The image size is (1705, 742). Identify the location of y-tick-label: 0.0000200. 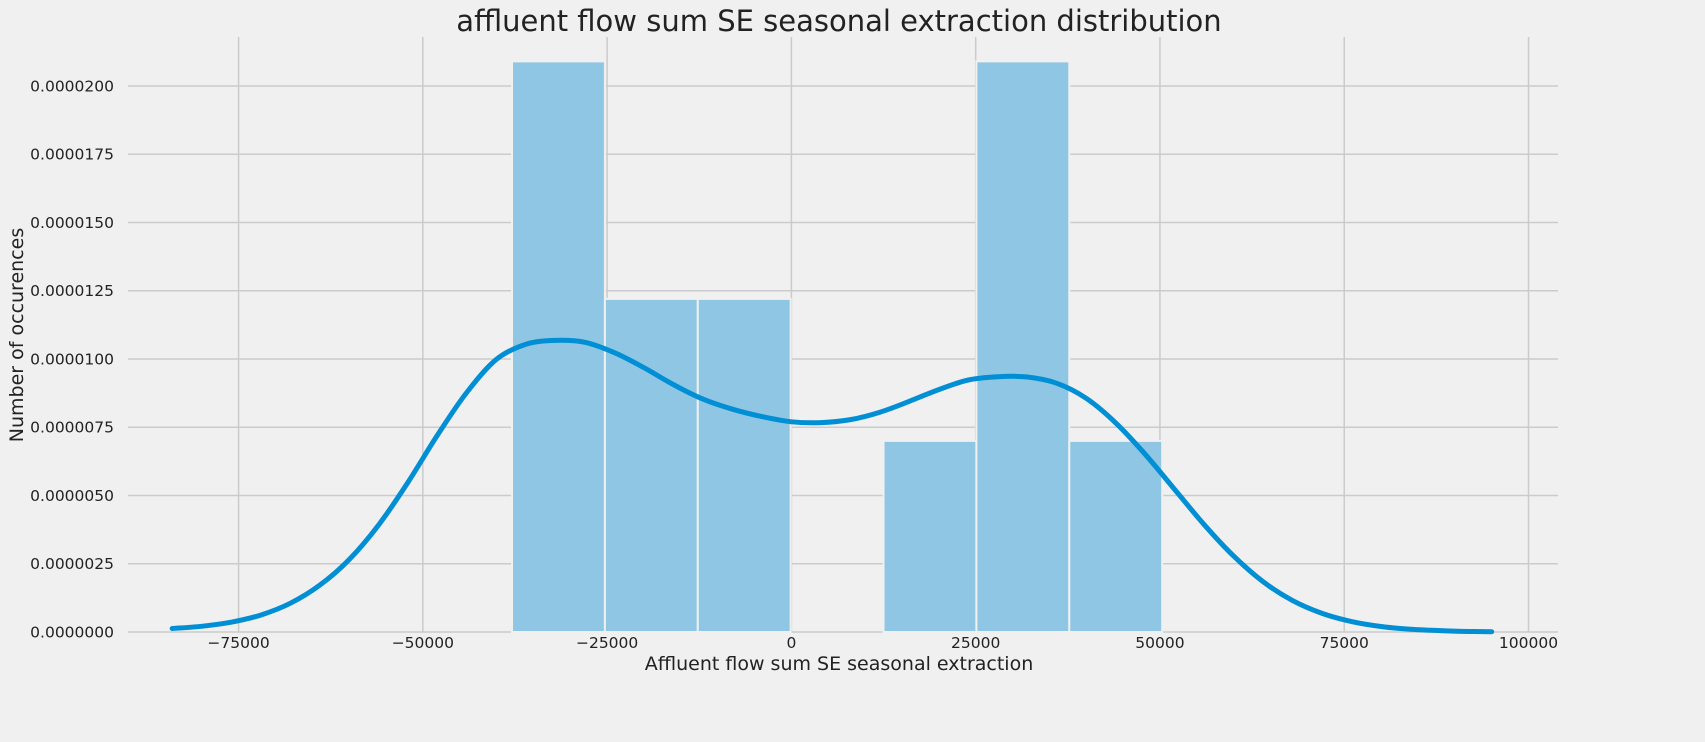
(72, 86).